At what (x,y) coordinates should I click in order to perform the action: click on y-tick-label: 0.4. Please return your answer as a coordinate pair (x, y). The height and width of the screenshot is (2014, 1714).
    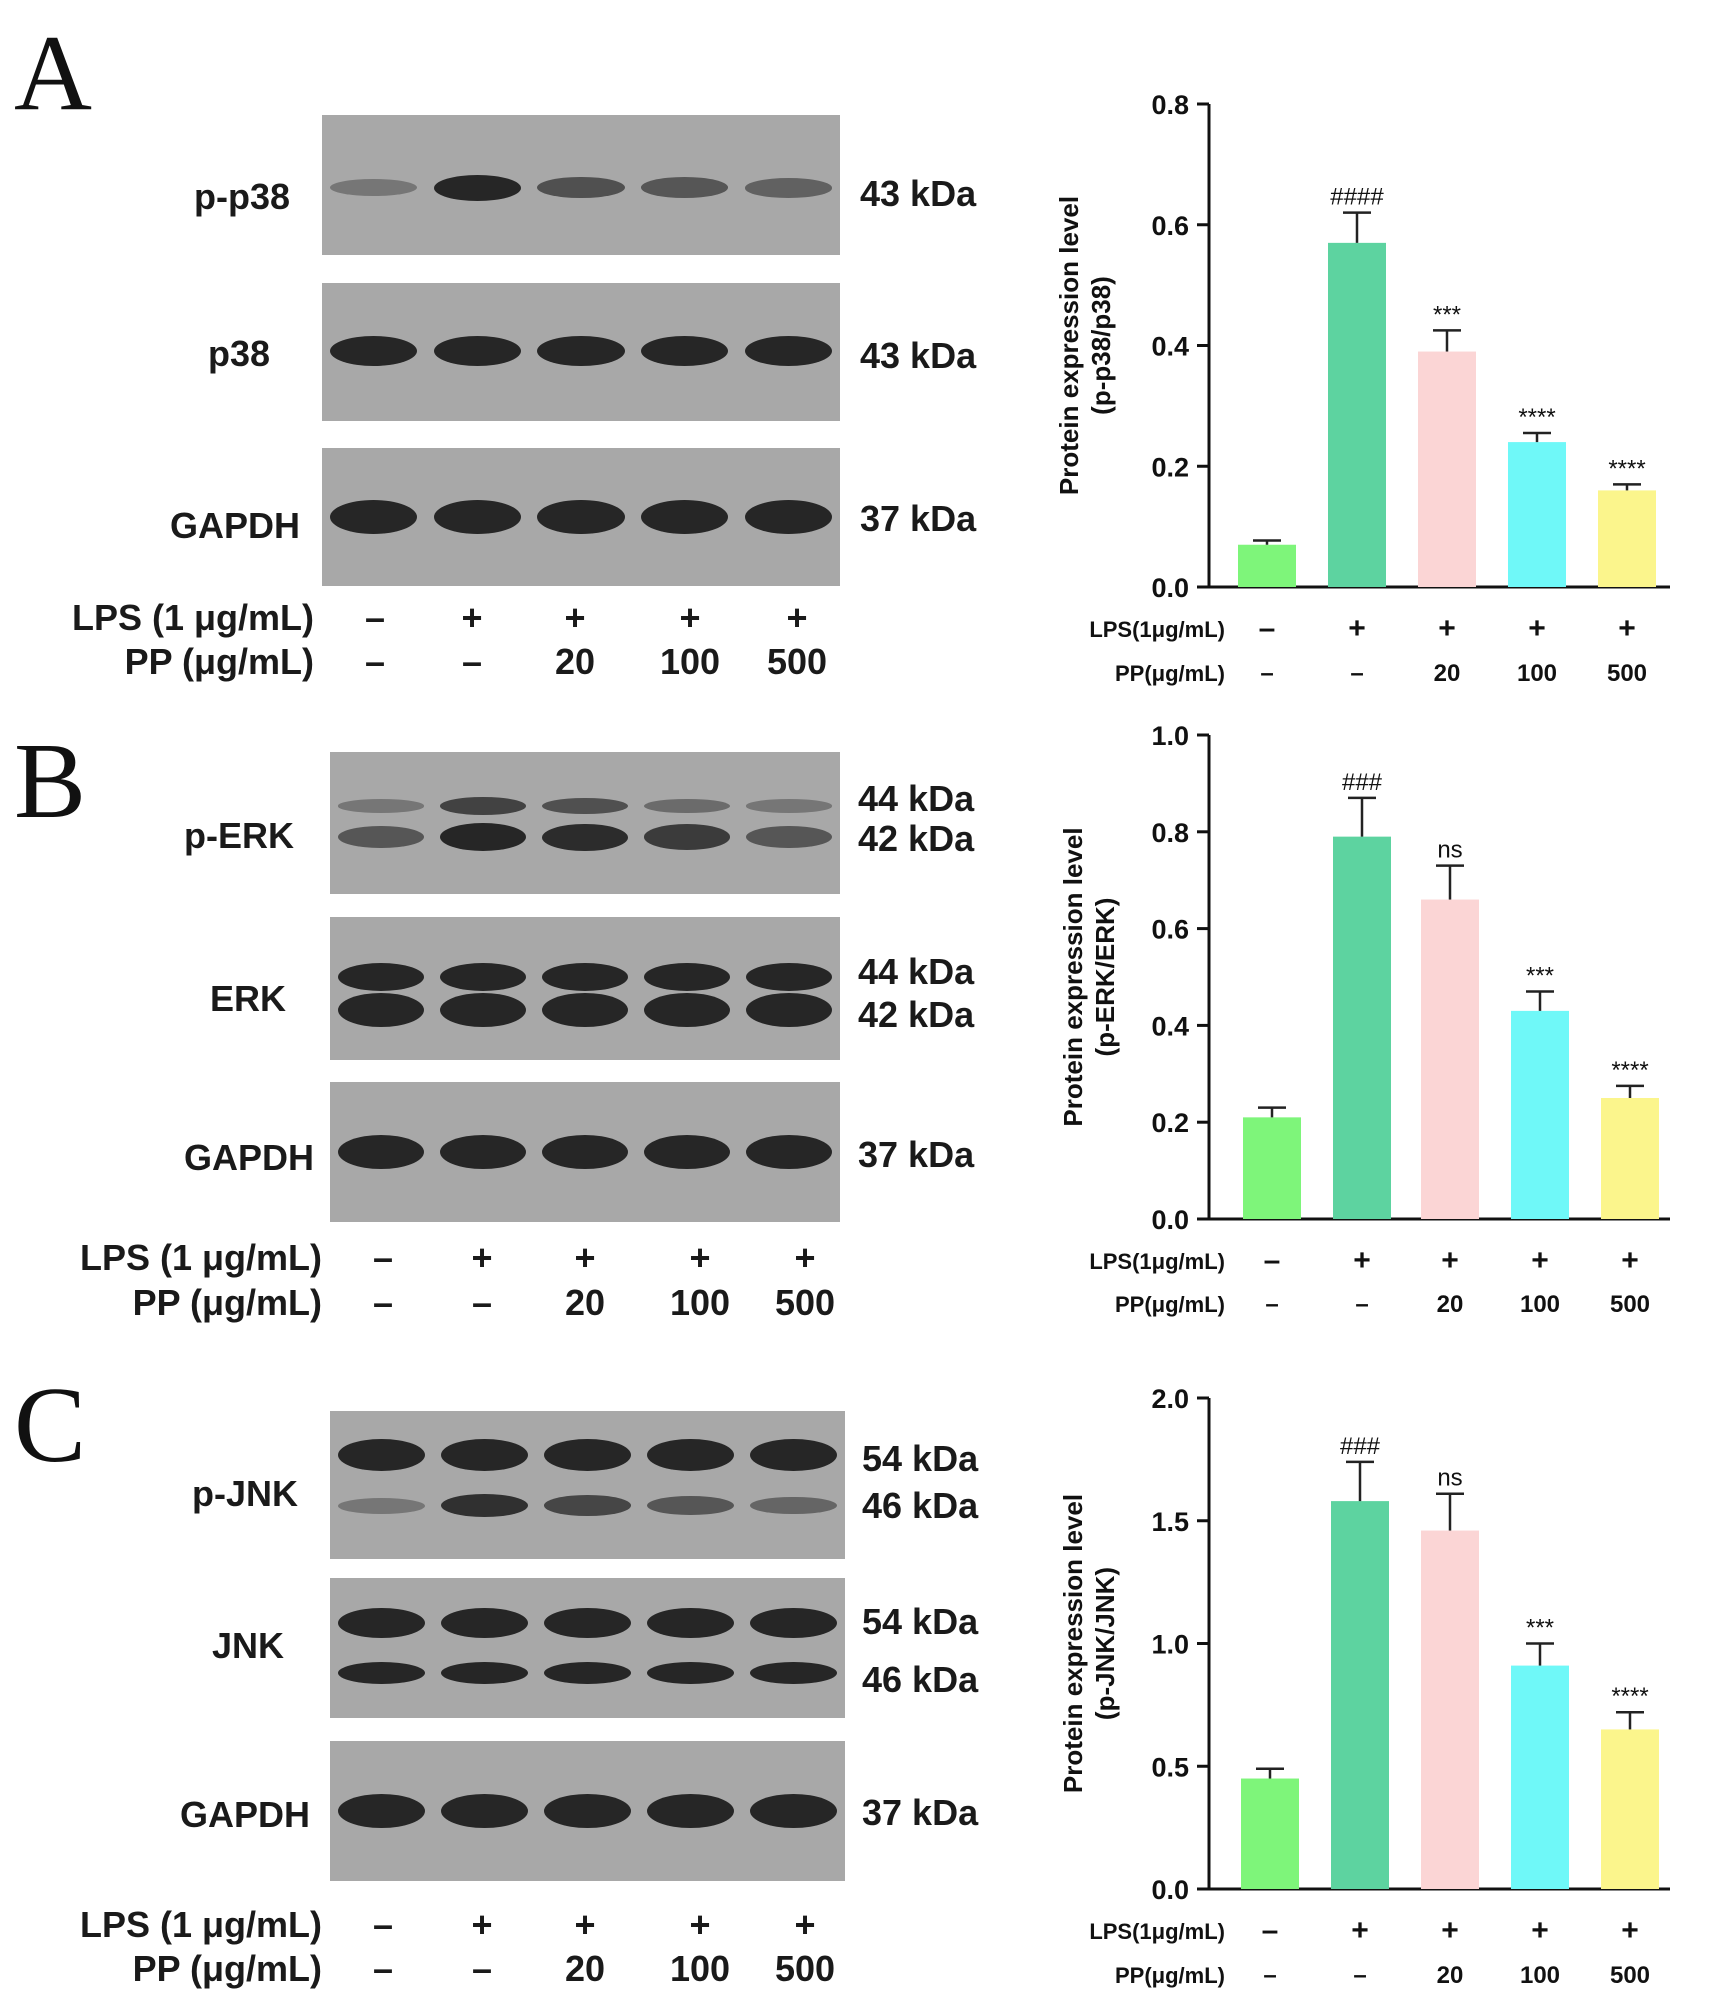
    Looking at the image, I should click on (1170, 347).